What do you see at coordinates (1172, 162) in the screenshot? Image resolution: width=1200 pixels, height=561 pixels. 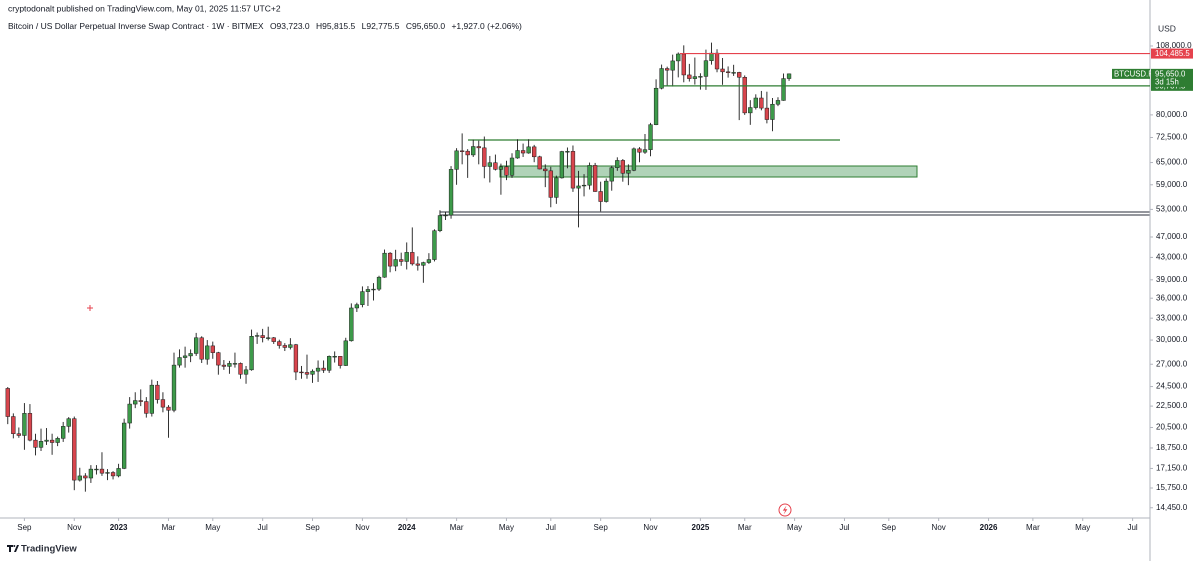 I see `y-tick-label: 65,000.0` at bounding box center [1172, 162].